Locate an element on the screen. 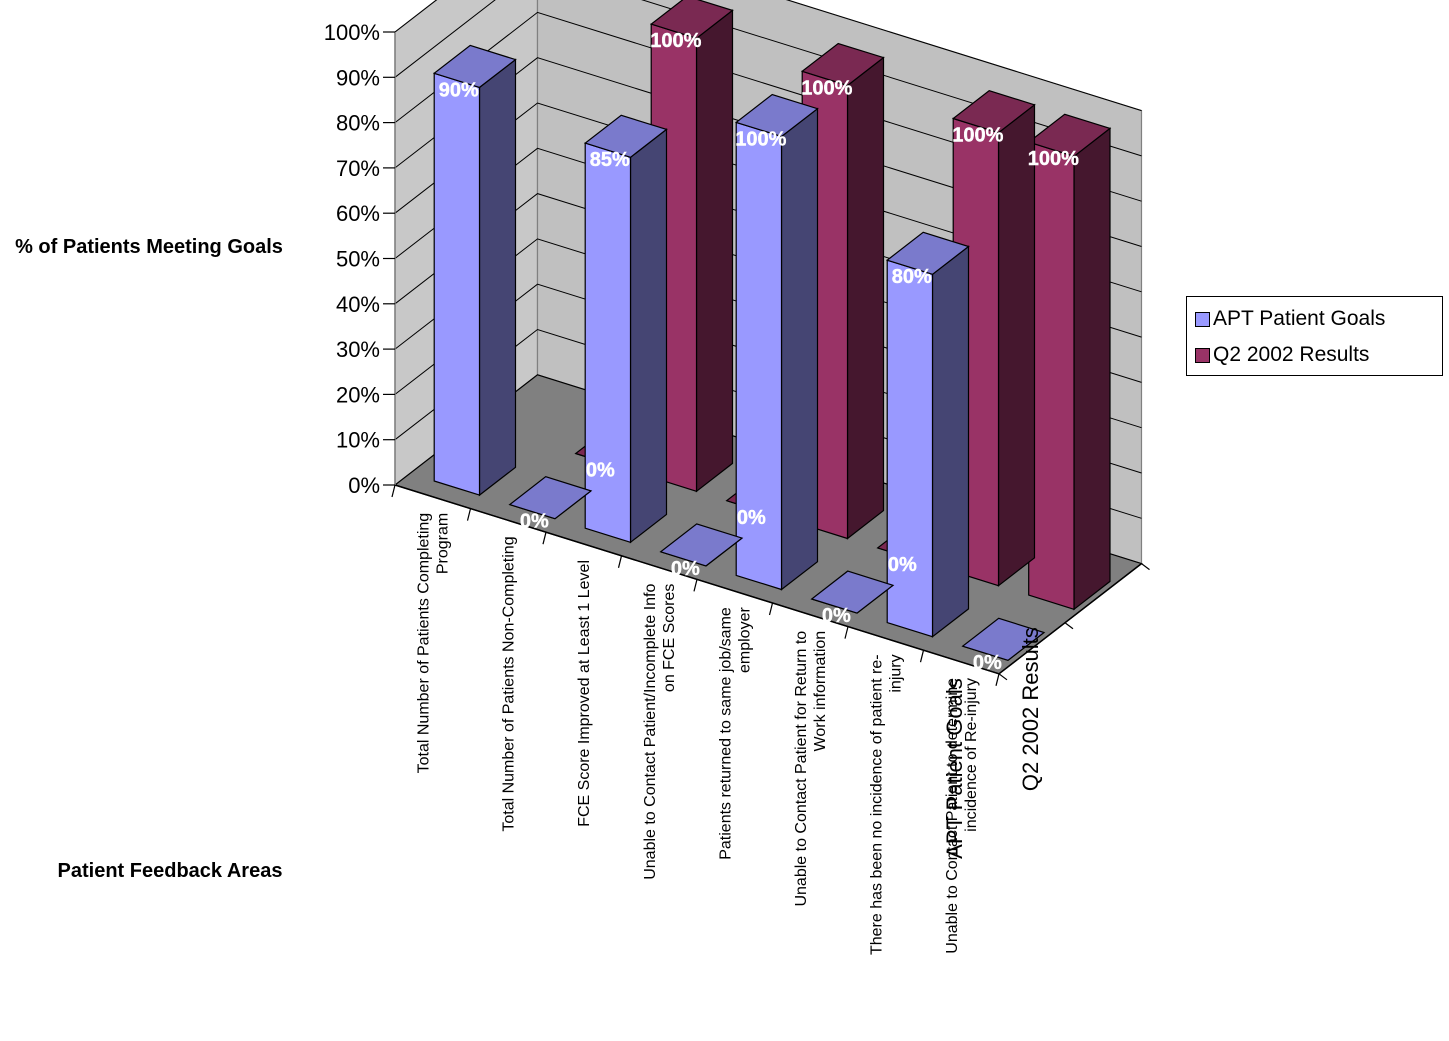 The height and width of the screenshot is (1041, 1449). y-tick-label: 30% is located at coordinates (358, 349).